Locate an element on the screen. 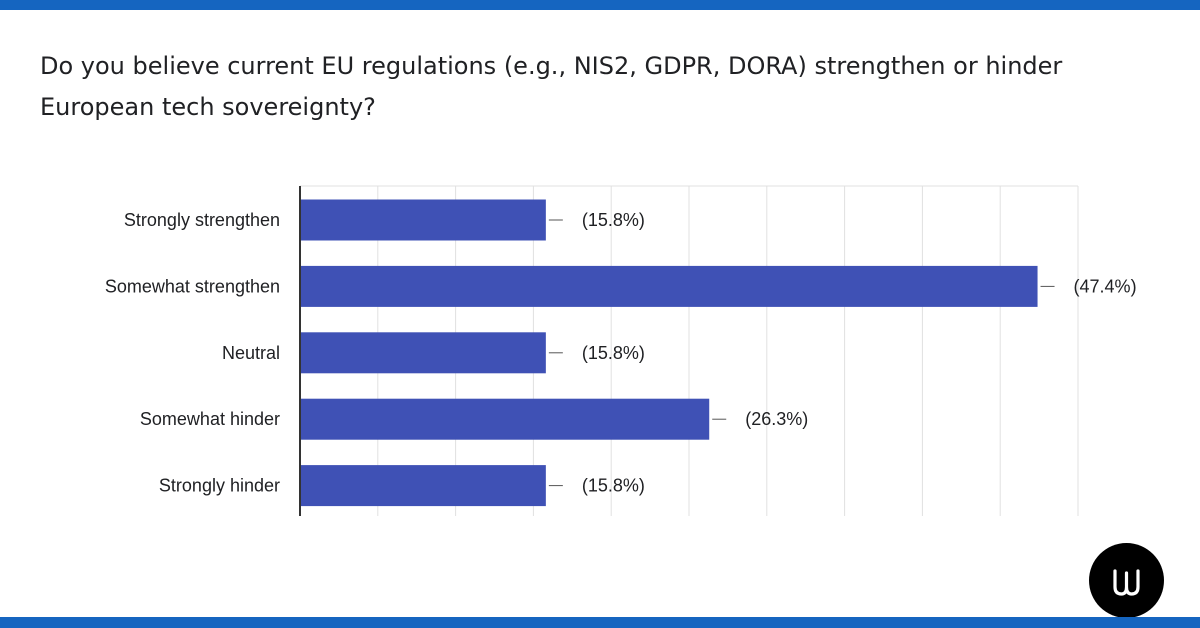 This screenshot has width=1200, height=628. w-logo-glyph is located at coordinates (1126, 582).